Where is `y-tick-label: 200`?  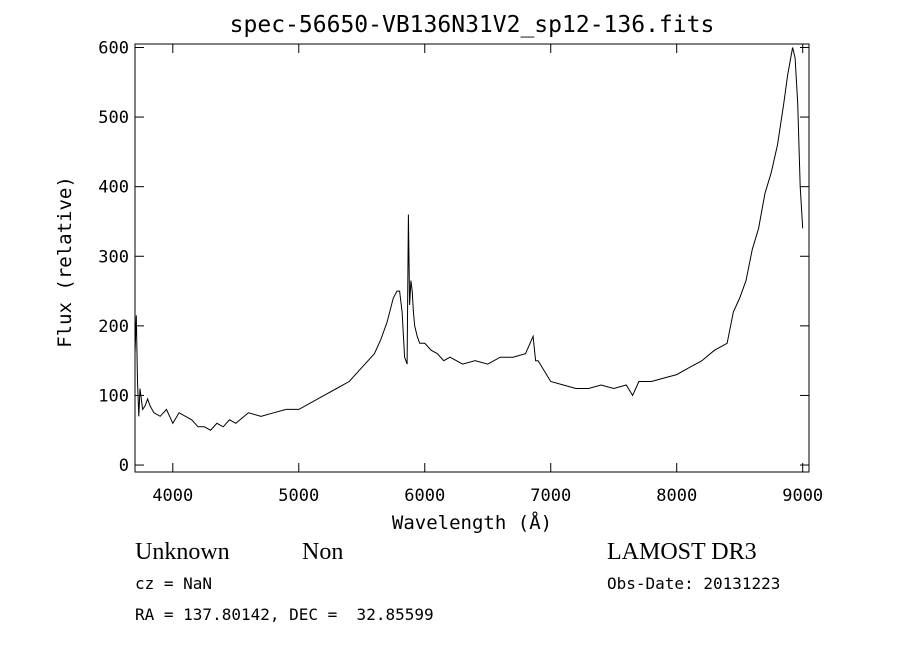 y-tick-label: 200 is located at coordinates (113, 327).